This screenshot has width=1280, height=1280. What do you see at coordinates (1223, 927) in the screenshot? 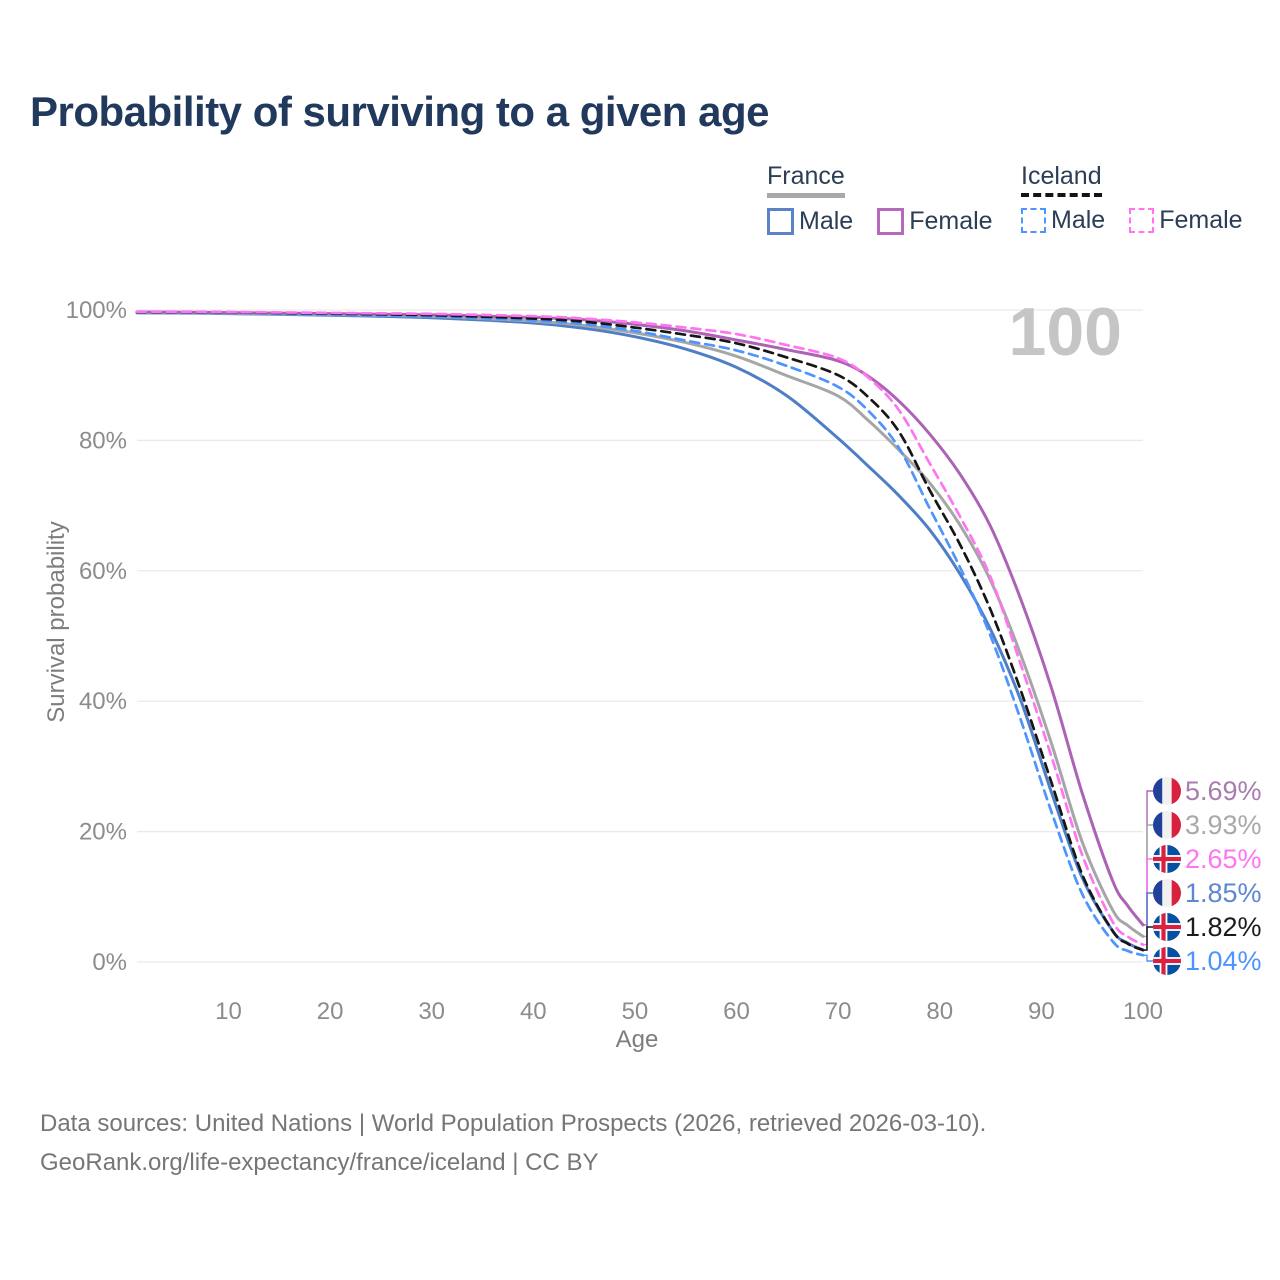
I see `end-label-iceland: 1.82%` at bounding box center [1223, 927].